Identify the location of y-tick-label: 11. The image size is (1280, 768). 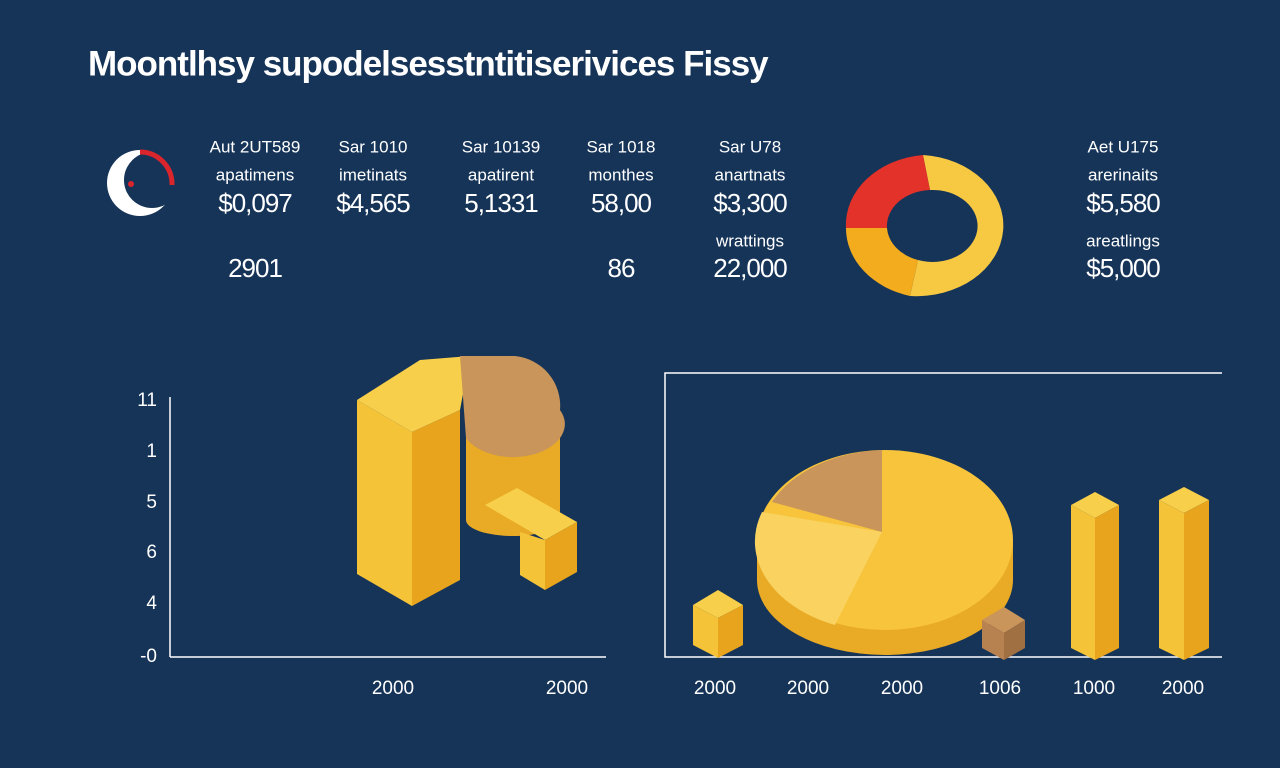
(147, 400).